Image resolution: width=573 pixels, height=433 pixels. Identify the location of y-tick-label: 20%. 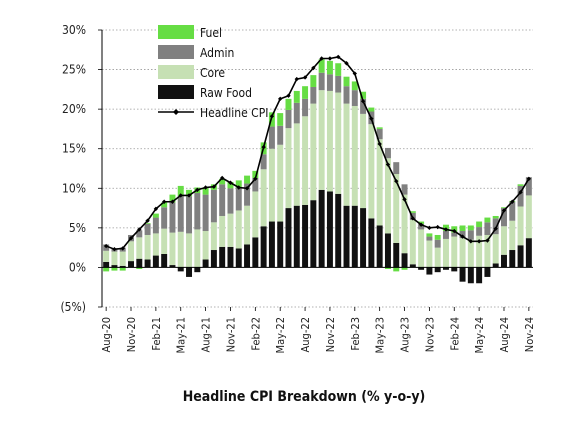
(74, 109).